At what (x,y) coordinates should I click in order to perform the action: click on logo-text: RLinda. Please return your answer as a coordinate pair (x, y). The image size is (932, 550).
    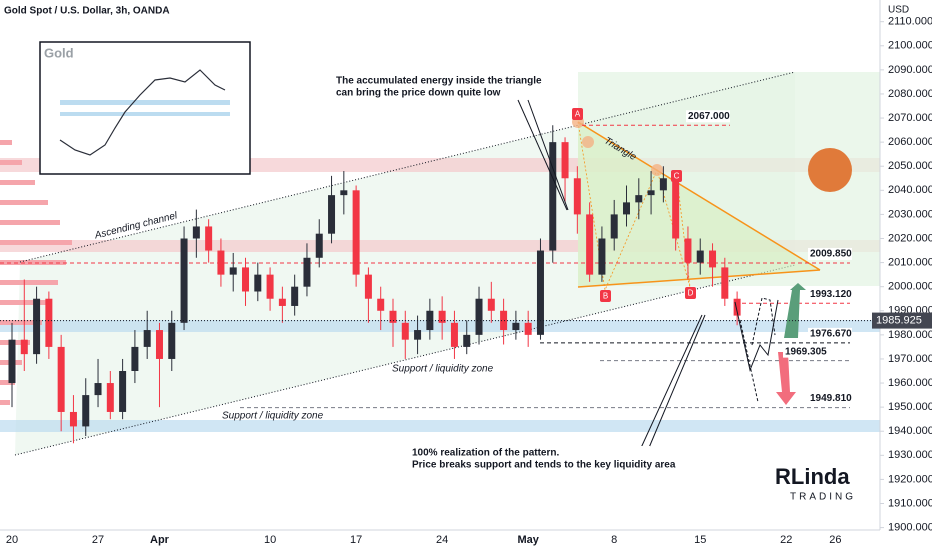
    Looking at the image, I should click on (812, 476).